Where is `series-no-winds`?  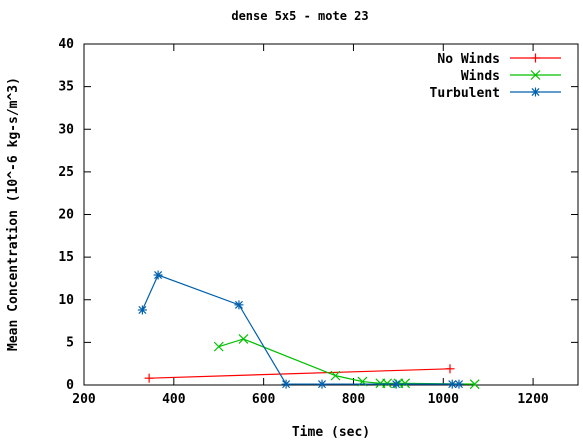
series-no-winds is located at coordinates (299, 373).